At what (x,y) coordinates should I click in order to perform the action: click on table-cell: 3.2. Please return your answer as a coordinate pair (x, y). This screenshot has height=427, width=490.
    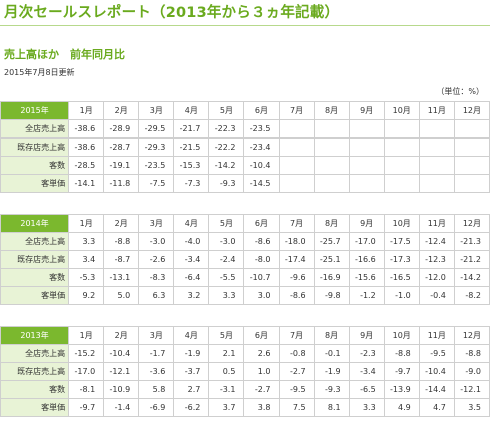
    Looking at the image, I should click on (191, 295).